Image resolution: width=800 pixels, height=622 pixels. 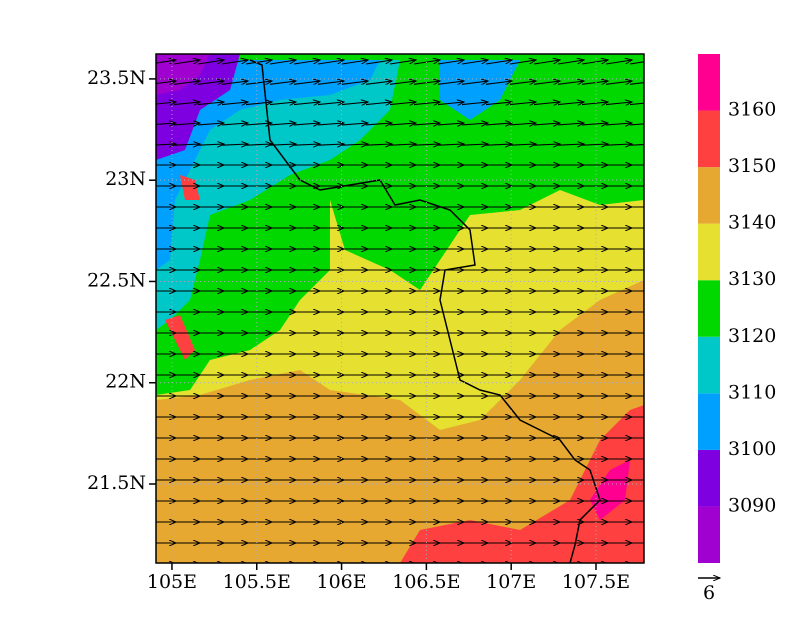 What do you see at coordinates (426, 582) in the screenshot?
I see `x-tick-label: 106.5E` at bounding box center [426, 582].